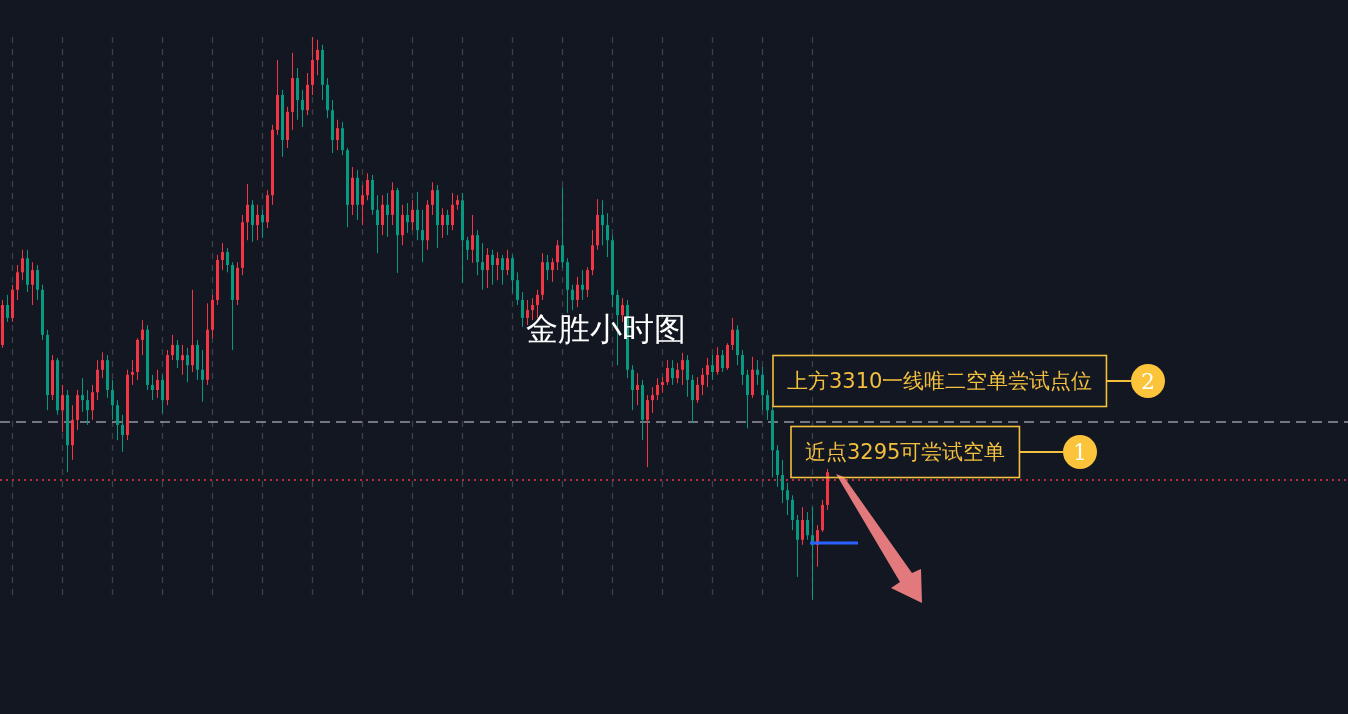 The height and width of the screenshot is (714, 1348). I want to click on text: 1, so click(1080, 452).